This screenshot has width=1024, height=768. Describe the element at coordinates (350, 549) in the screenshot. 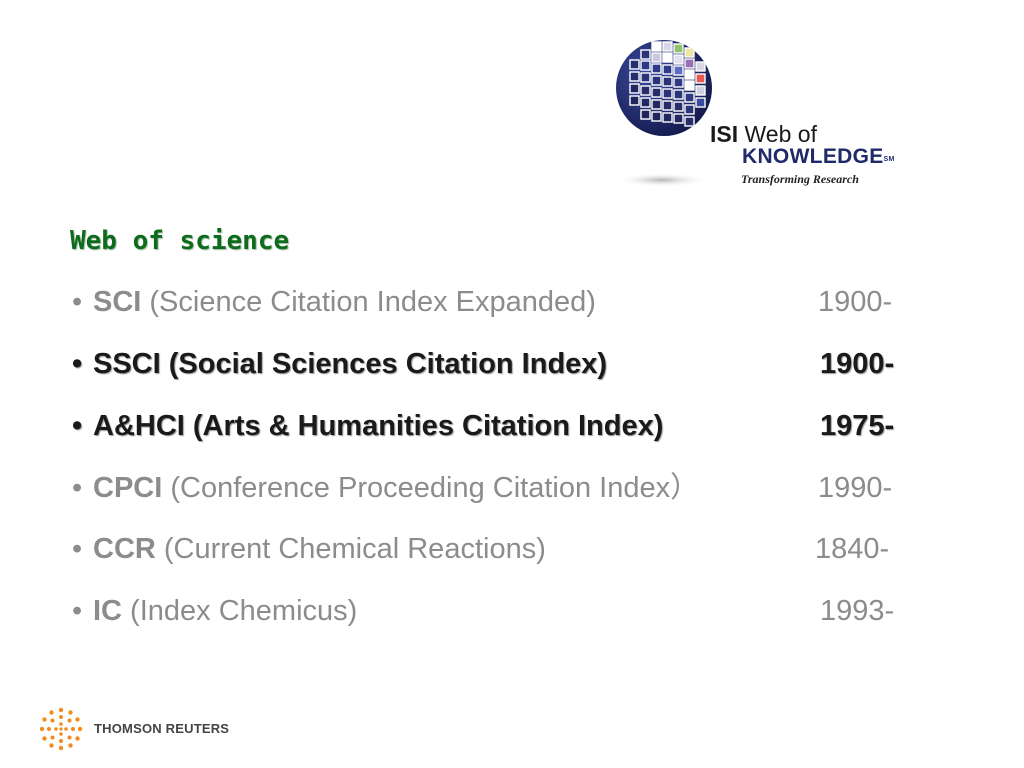

I see `index-full-name: (Current Chemical Reactions)` at that location.